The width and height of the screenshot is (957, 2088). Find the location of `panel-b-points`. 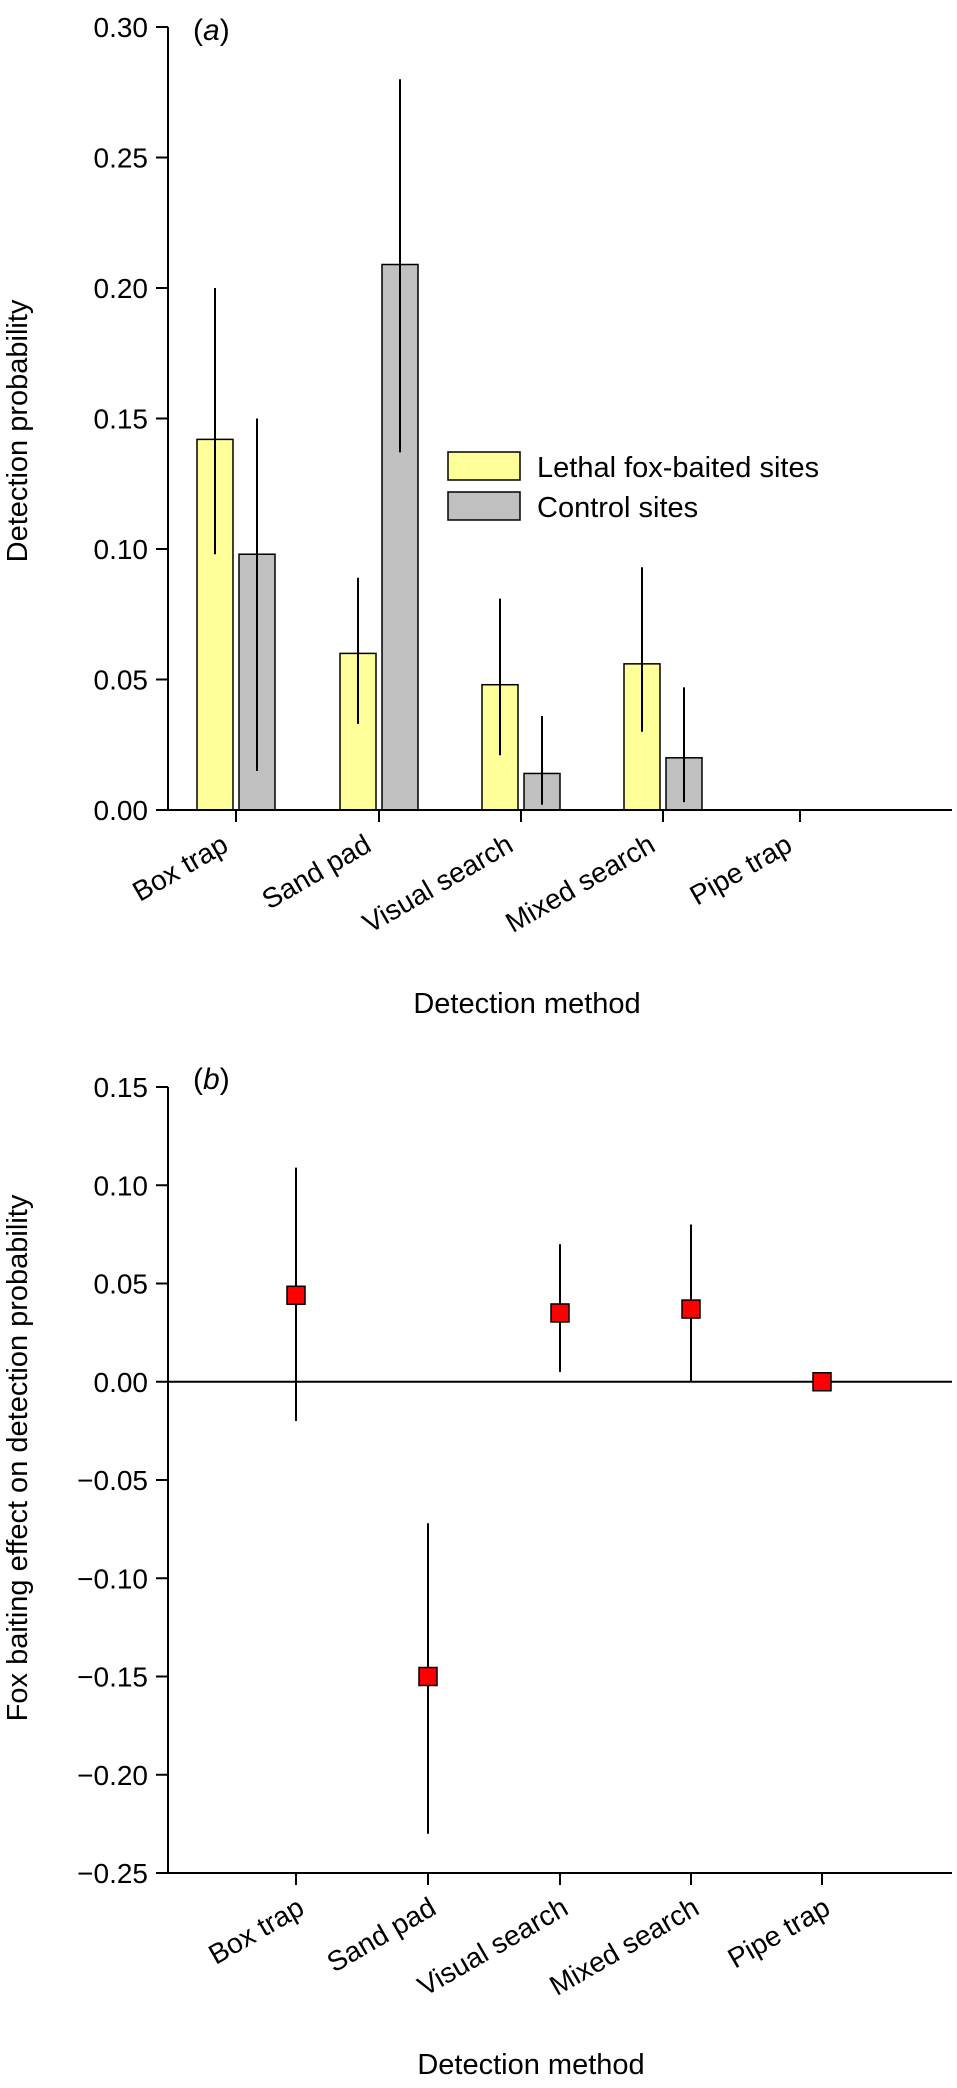

panel-b-points is located at coordinates (559, 1486).